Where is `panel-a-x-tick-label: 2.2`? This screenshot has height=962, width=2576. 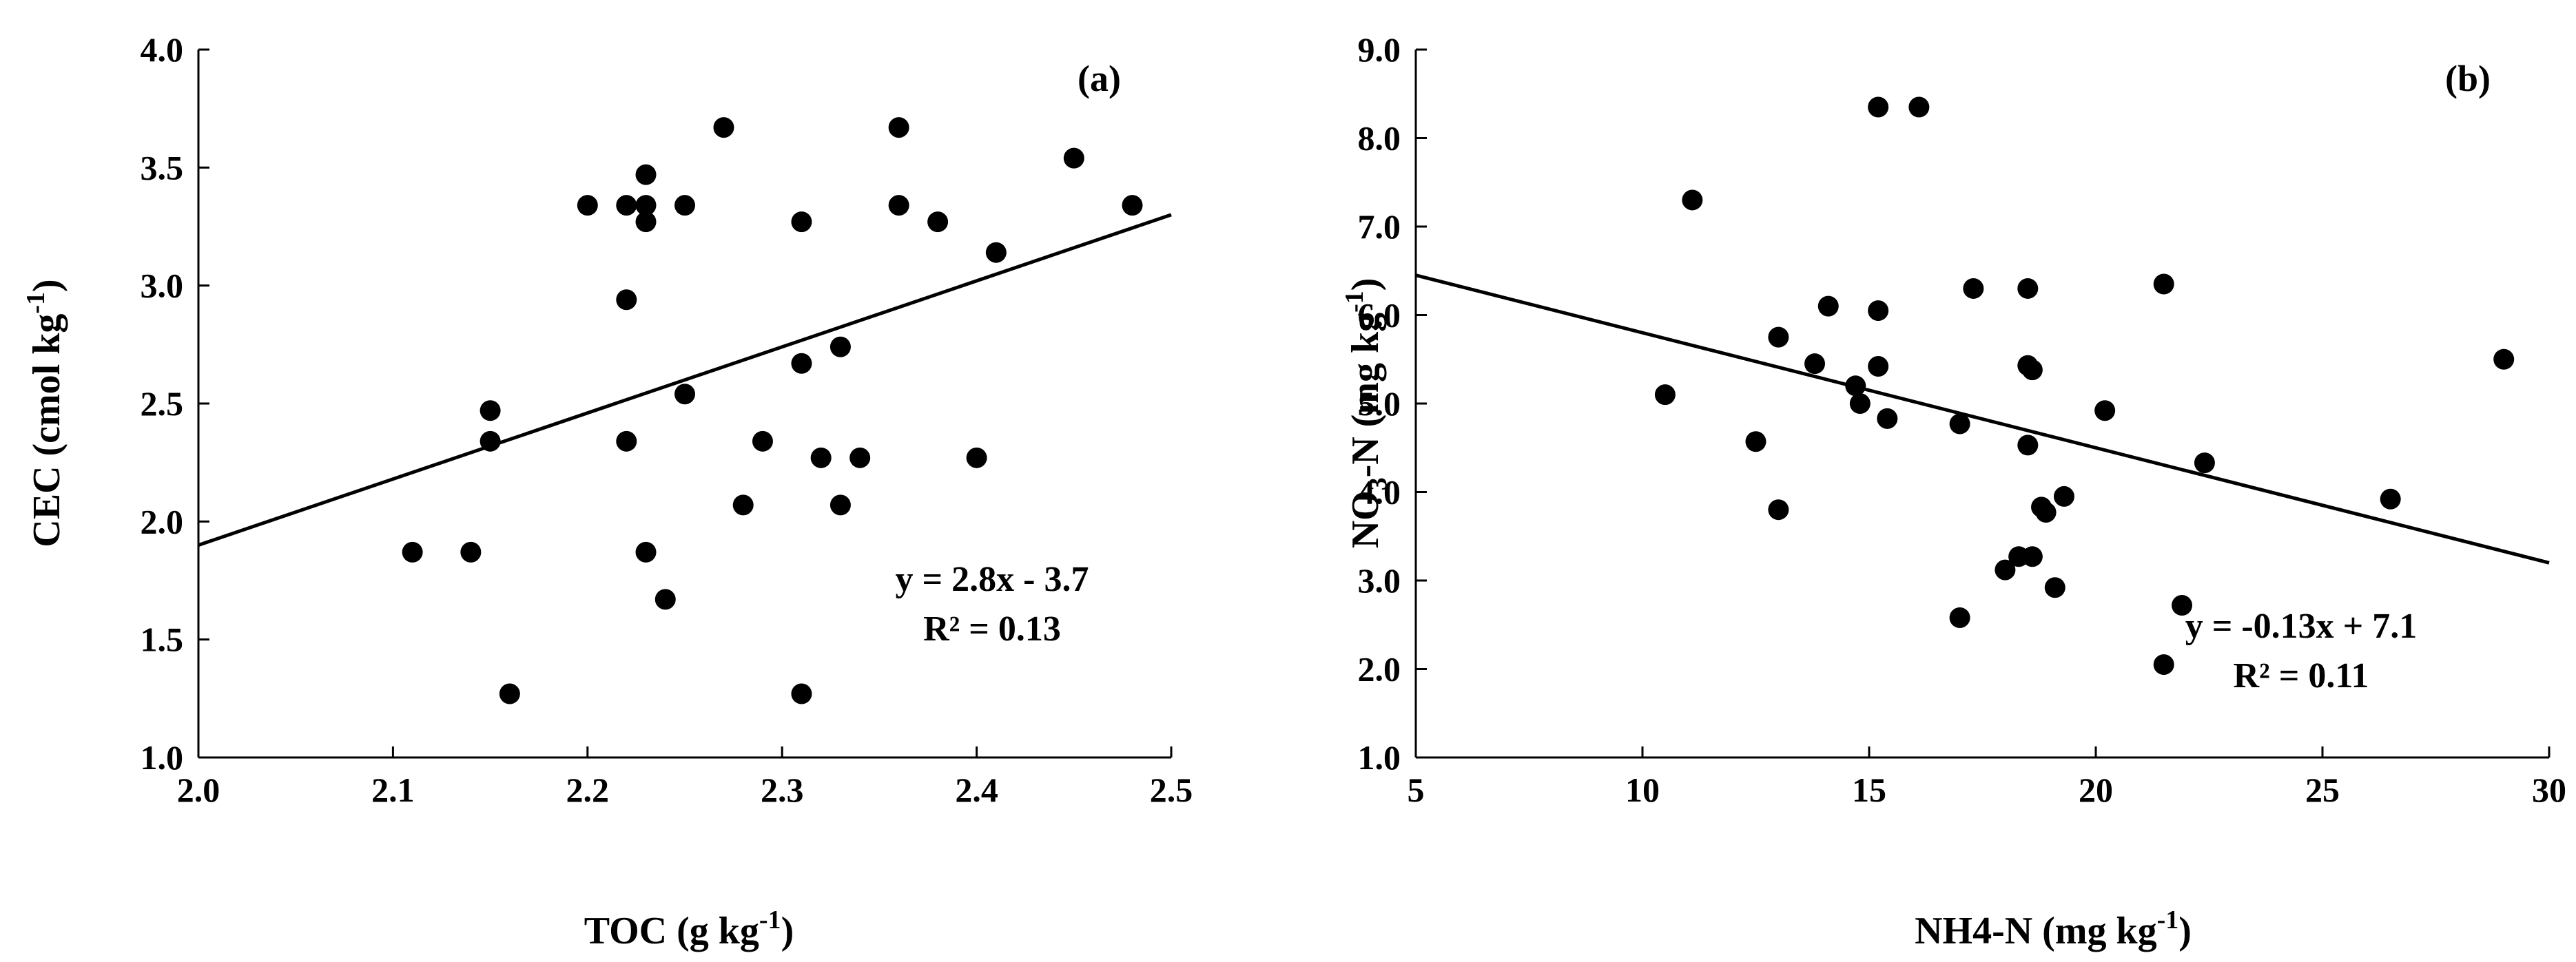
panel-a-x-tick-label: 2.2 is located at coordinates (588, 790).